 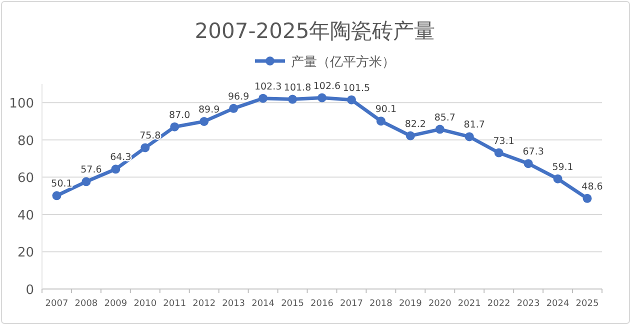 I want to click on y-tick-label: 20, so click(x=25, y=253).